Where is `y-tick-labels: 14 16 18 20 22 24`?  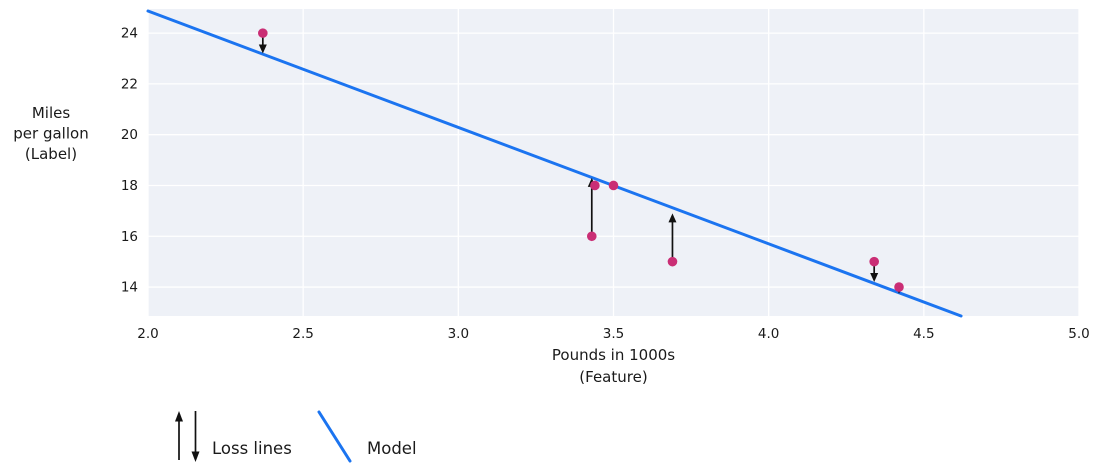
y-tick-labels: 14 16 18 20 22 24 is located at coordinates (129, 161).